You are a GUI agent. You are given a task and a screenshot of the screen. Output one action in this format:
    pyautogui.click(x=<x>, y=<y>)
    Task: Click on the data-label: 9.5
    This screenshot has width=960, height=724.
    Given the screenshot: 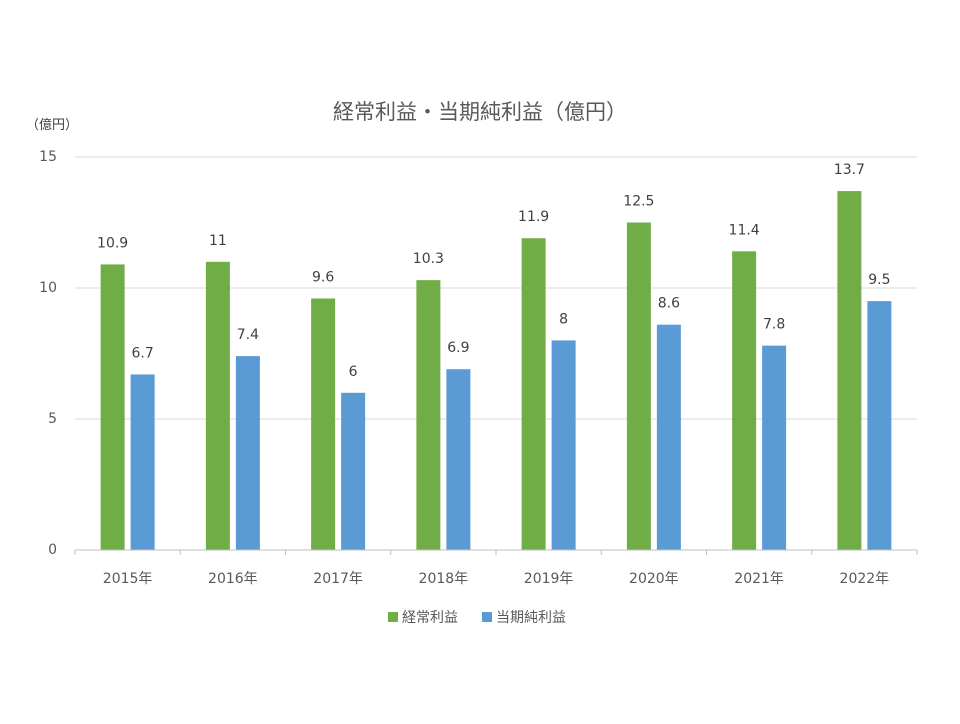 What is the action you would take?
    pyautogui.click(x=879, y=280)
    